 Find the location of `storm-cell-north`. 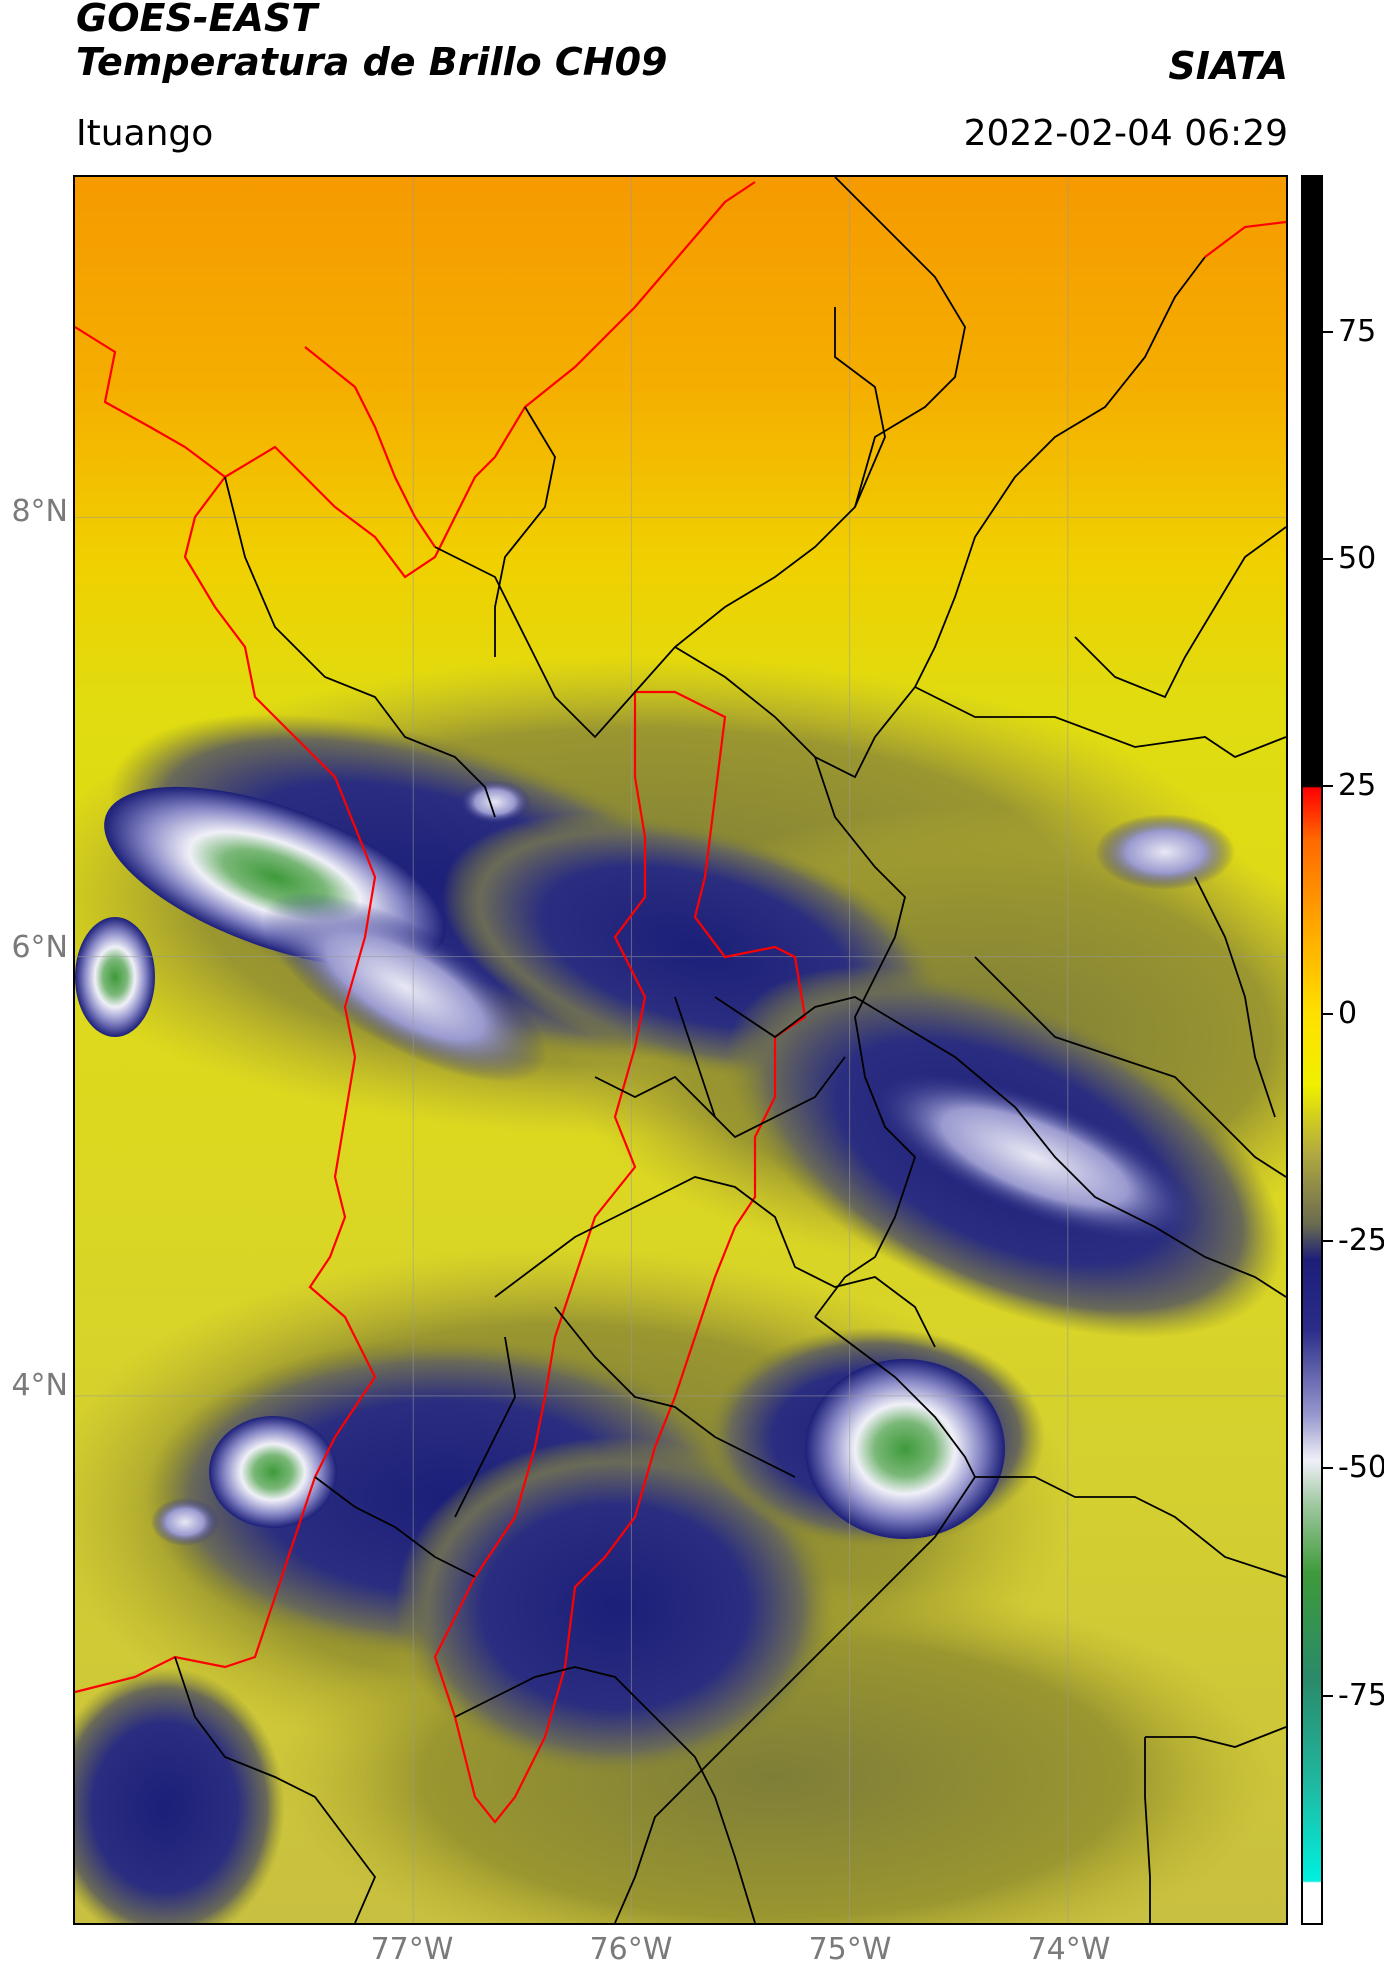

storm-cell-north is located at coordinates (495, 802).